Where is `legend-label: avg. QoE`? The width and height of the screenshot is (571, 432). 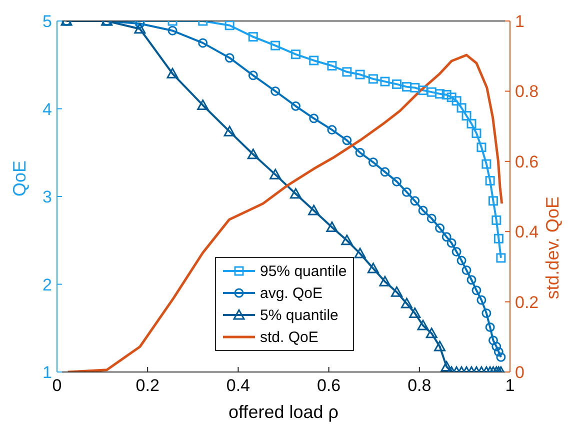 legend-label: avg. QoE is located at coordinates (291, 293).